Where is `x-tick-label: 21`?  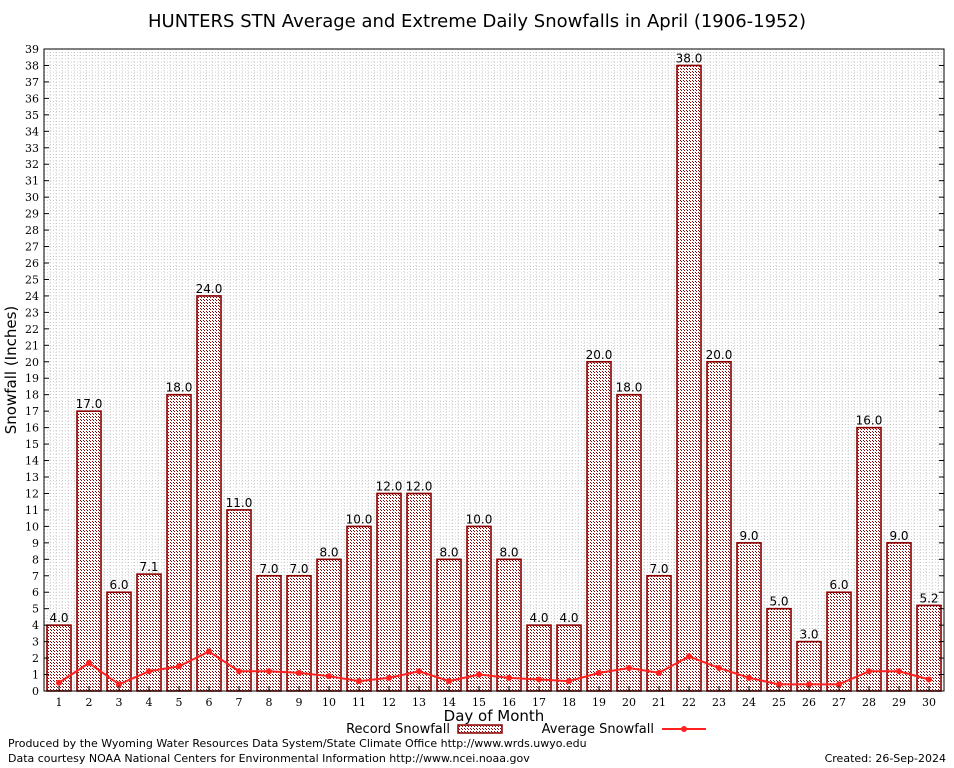
x-tick-label: 21 is located at coordinates (659, 702).